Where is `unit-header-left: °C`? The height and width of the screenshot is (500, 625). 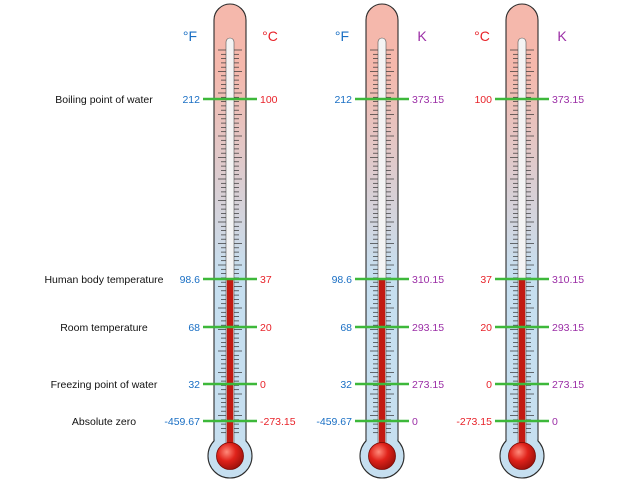 unit-header-left: °C is located at coordinates (482, 36).